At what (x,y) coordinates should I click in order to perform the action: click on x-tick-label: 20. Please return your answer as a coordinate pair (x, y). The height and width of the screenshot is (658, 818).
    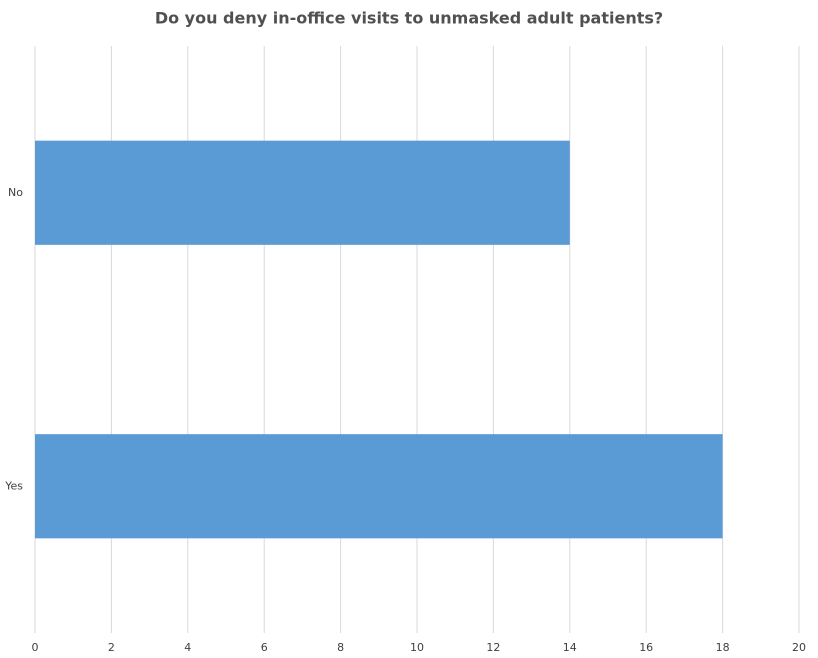
    Looking at the image, I should click on (799, 647).